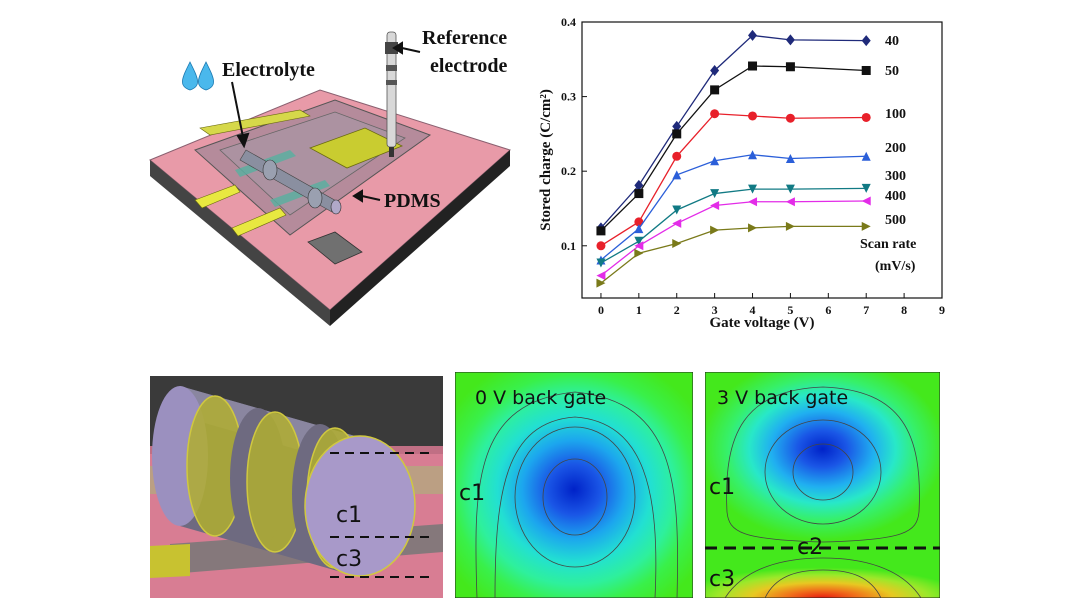 The image size is (1080, 609). Describe the element at coordinates (866, 310) in the screenshot. I see `x-tick-label: 7` at that location.